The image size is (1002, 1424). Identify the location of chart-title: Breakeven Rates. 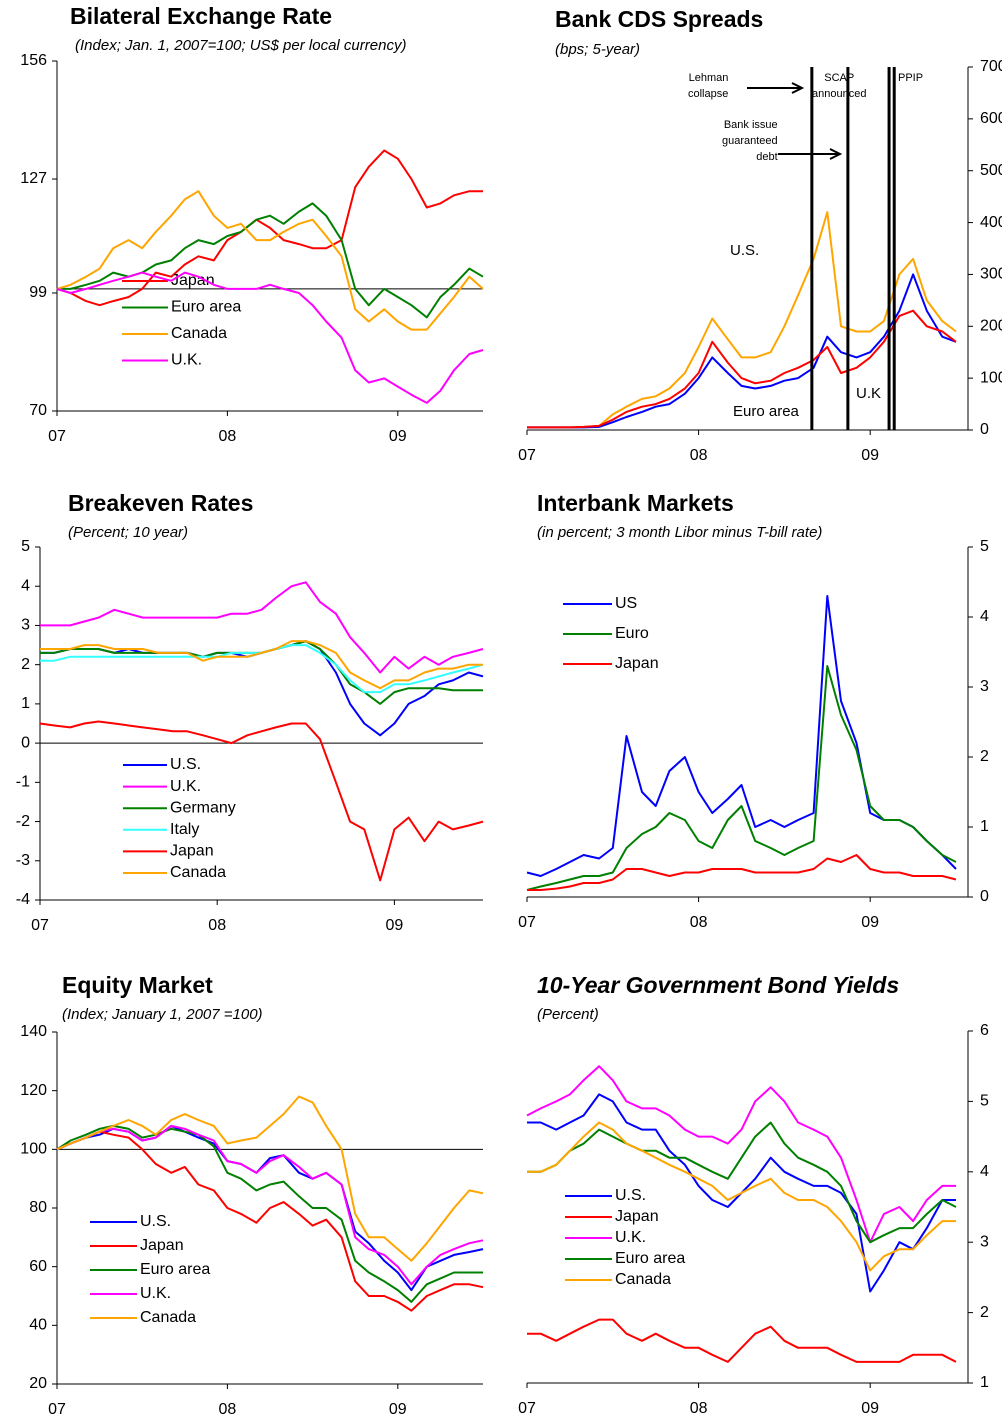
(160, 503).